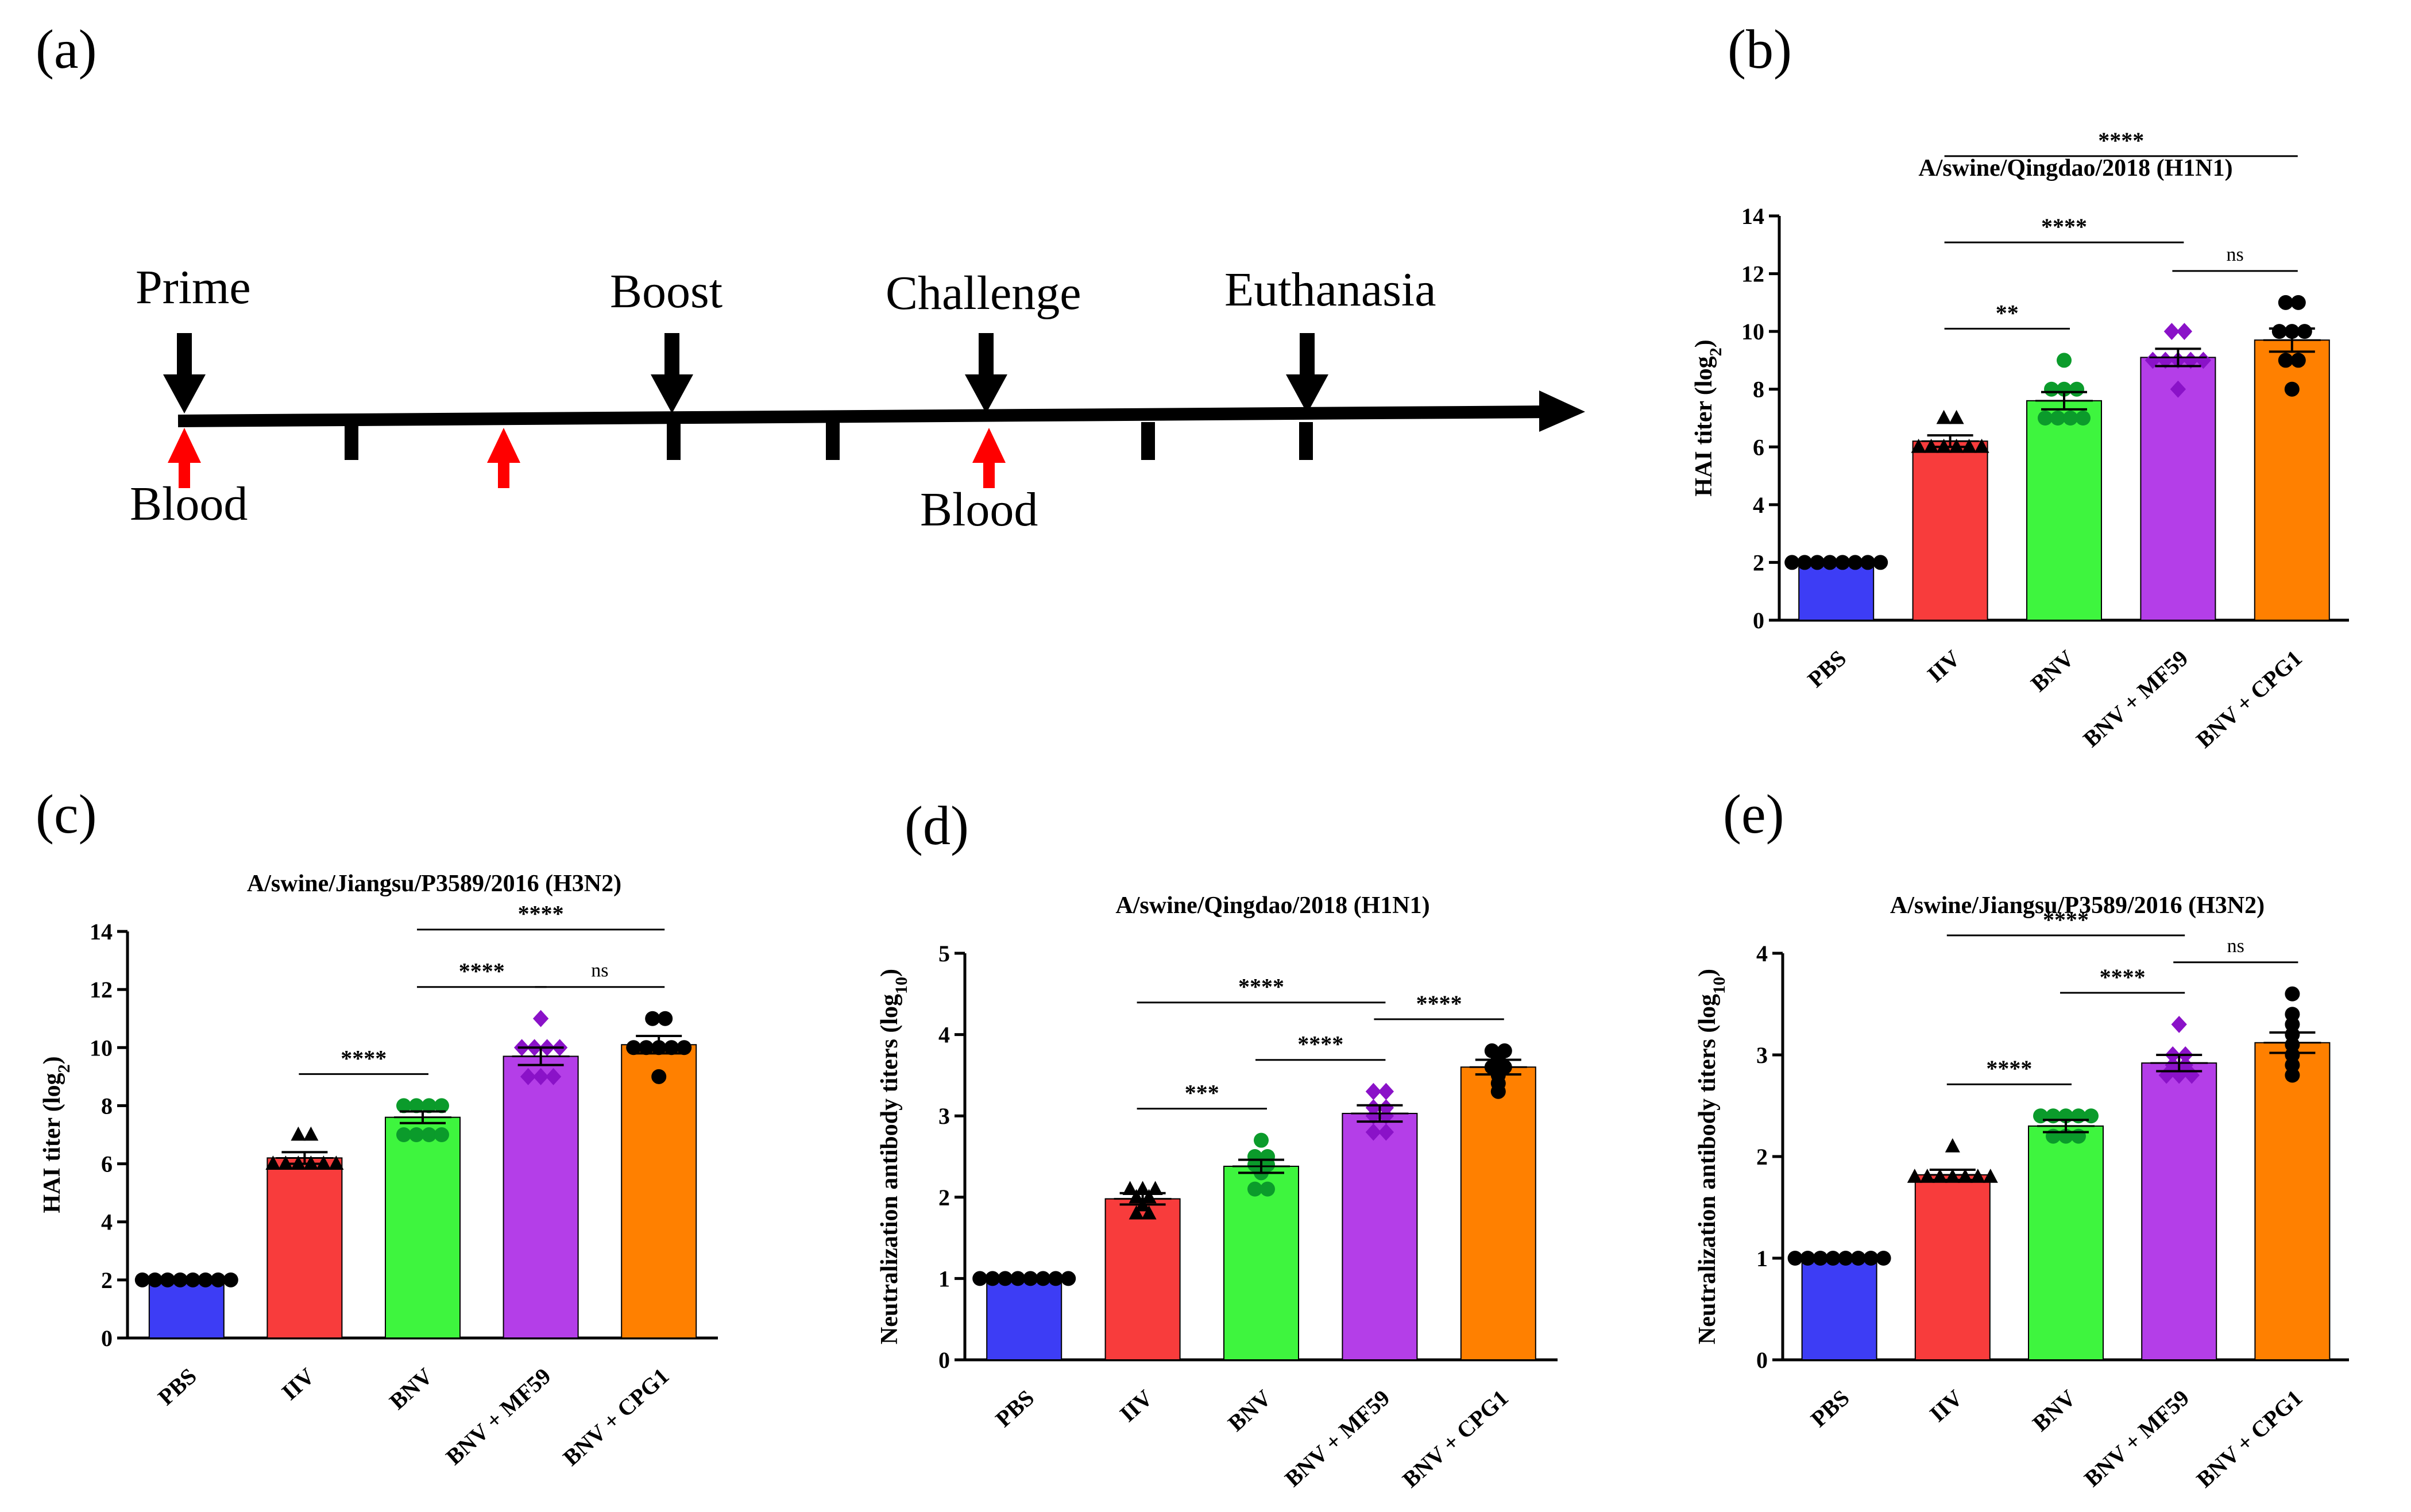  I want to click on y-tick-label: 6, so click(107, 1164).